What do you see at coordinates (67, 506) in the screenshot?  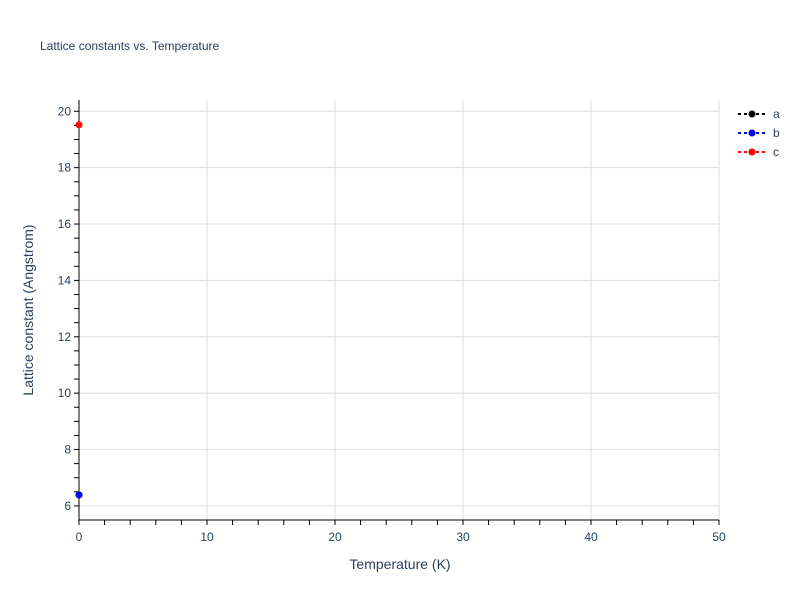 I see `y-tick-label: 6` at bounding box center [67, 506].